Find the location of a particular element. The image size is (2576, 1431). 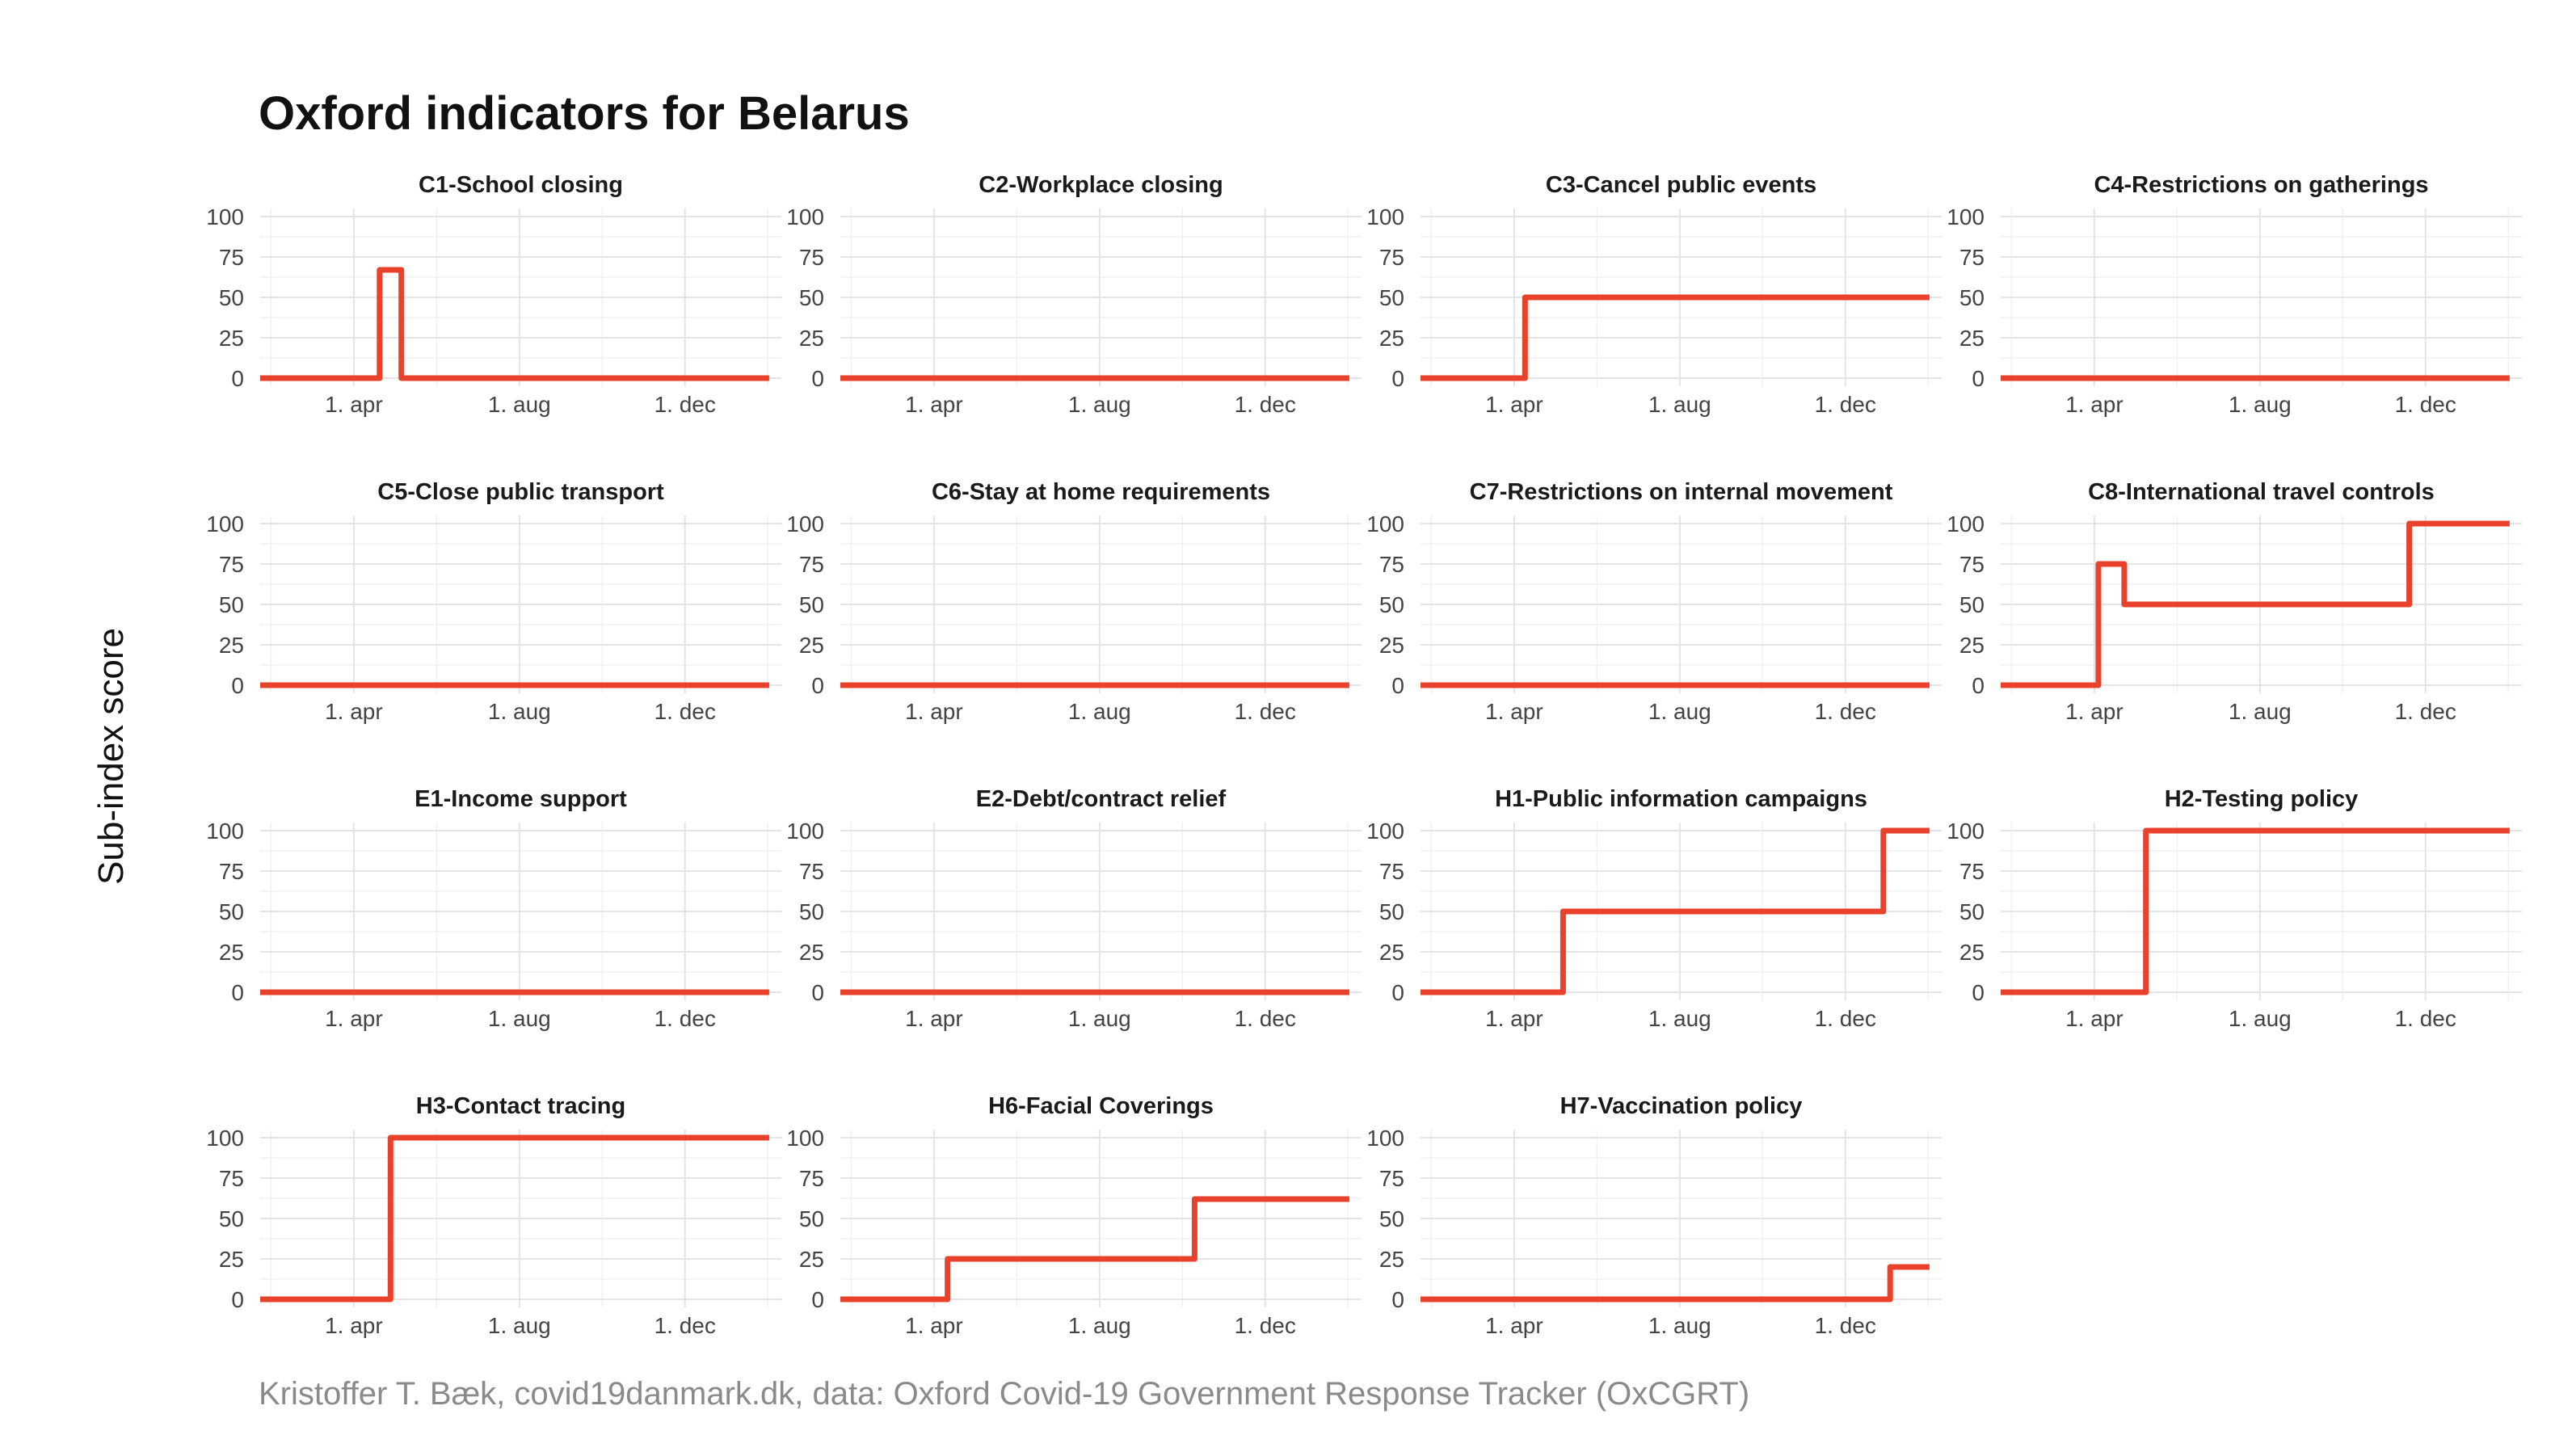

panel-title: H3-Contact tracing is located at coordinates (520, 1106).